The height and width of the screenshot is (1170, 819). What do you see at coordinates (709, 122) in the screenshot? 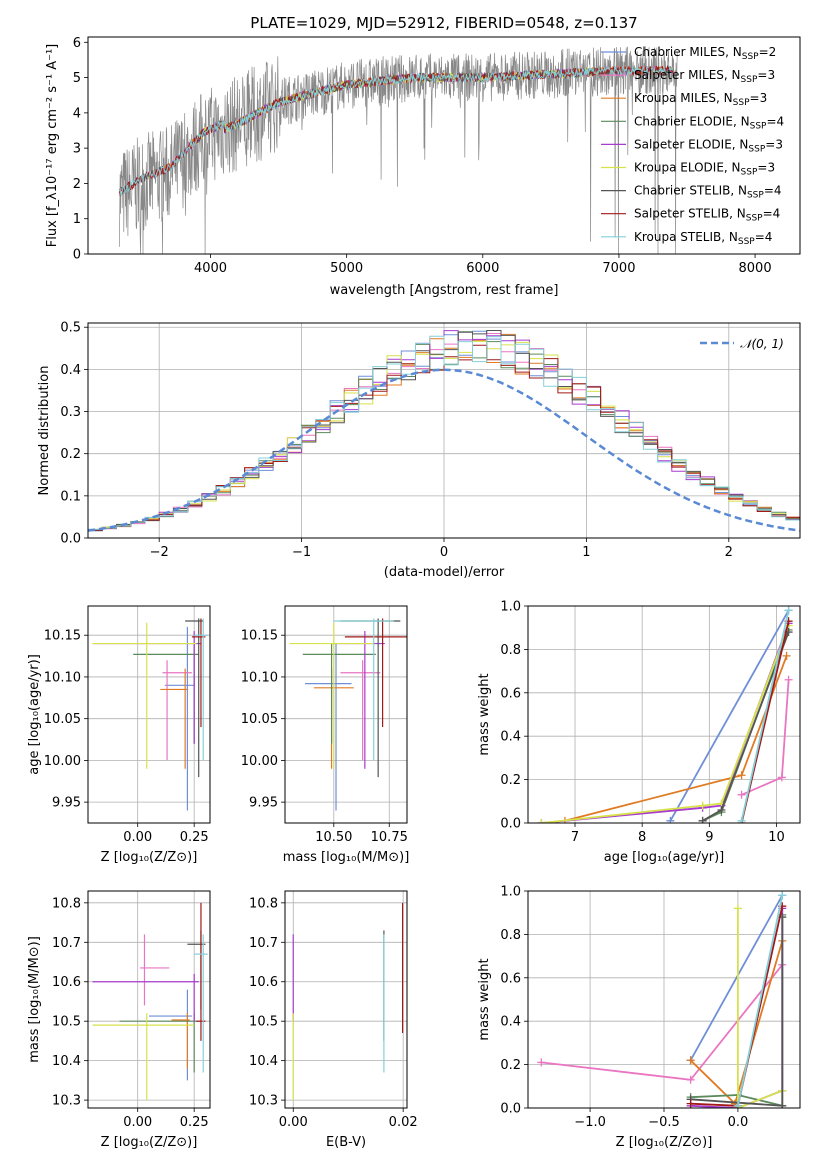
I see `legend-label: Chabrier ELODIE, NSSP=4` at bounding box center [709, 122].